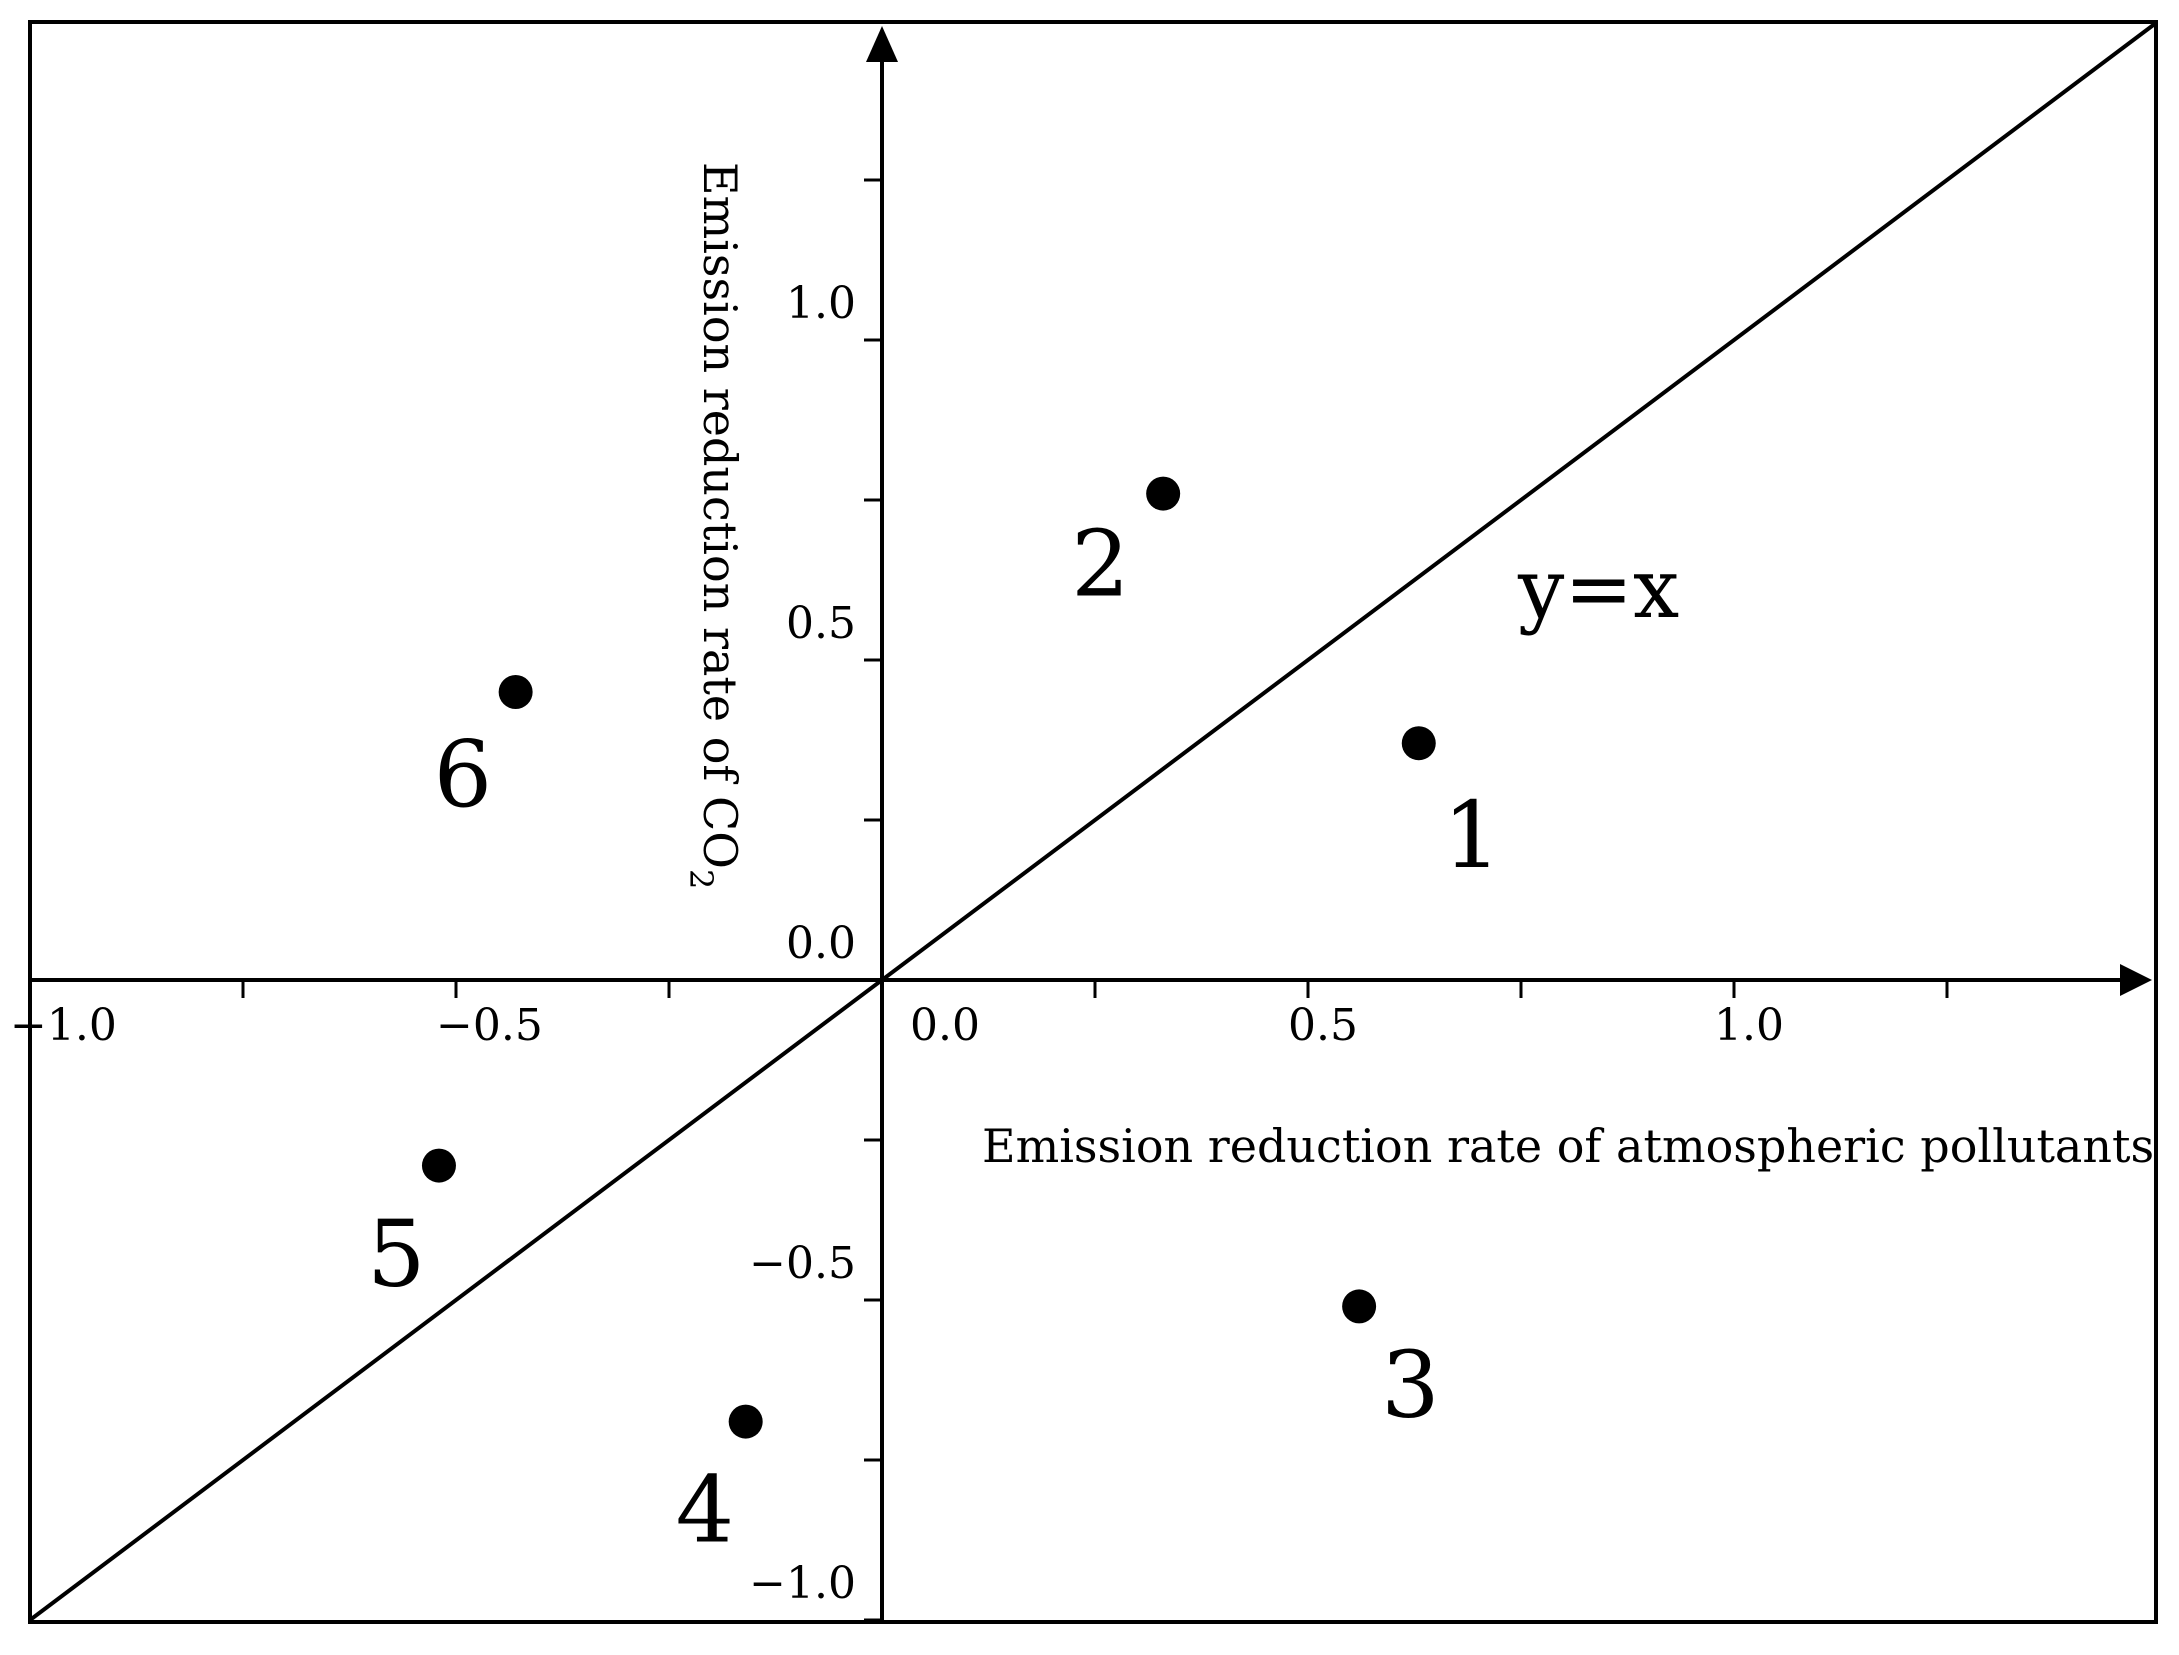 Image resolution: width=2179 pixels, height=1655 pixels. Describe the element at coordinates (396, 1254) in the screenshot. I see `data-point-label: 5` at that location.